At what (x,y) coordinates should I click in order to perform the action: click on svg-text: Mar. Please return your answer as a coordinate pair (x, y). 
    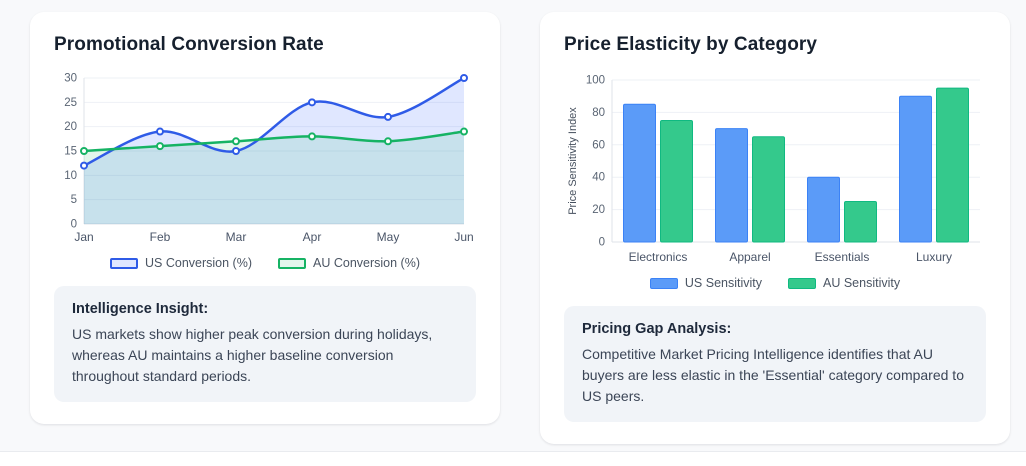
    Looking at the image, I should click on (236, 237).